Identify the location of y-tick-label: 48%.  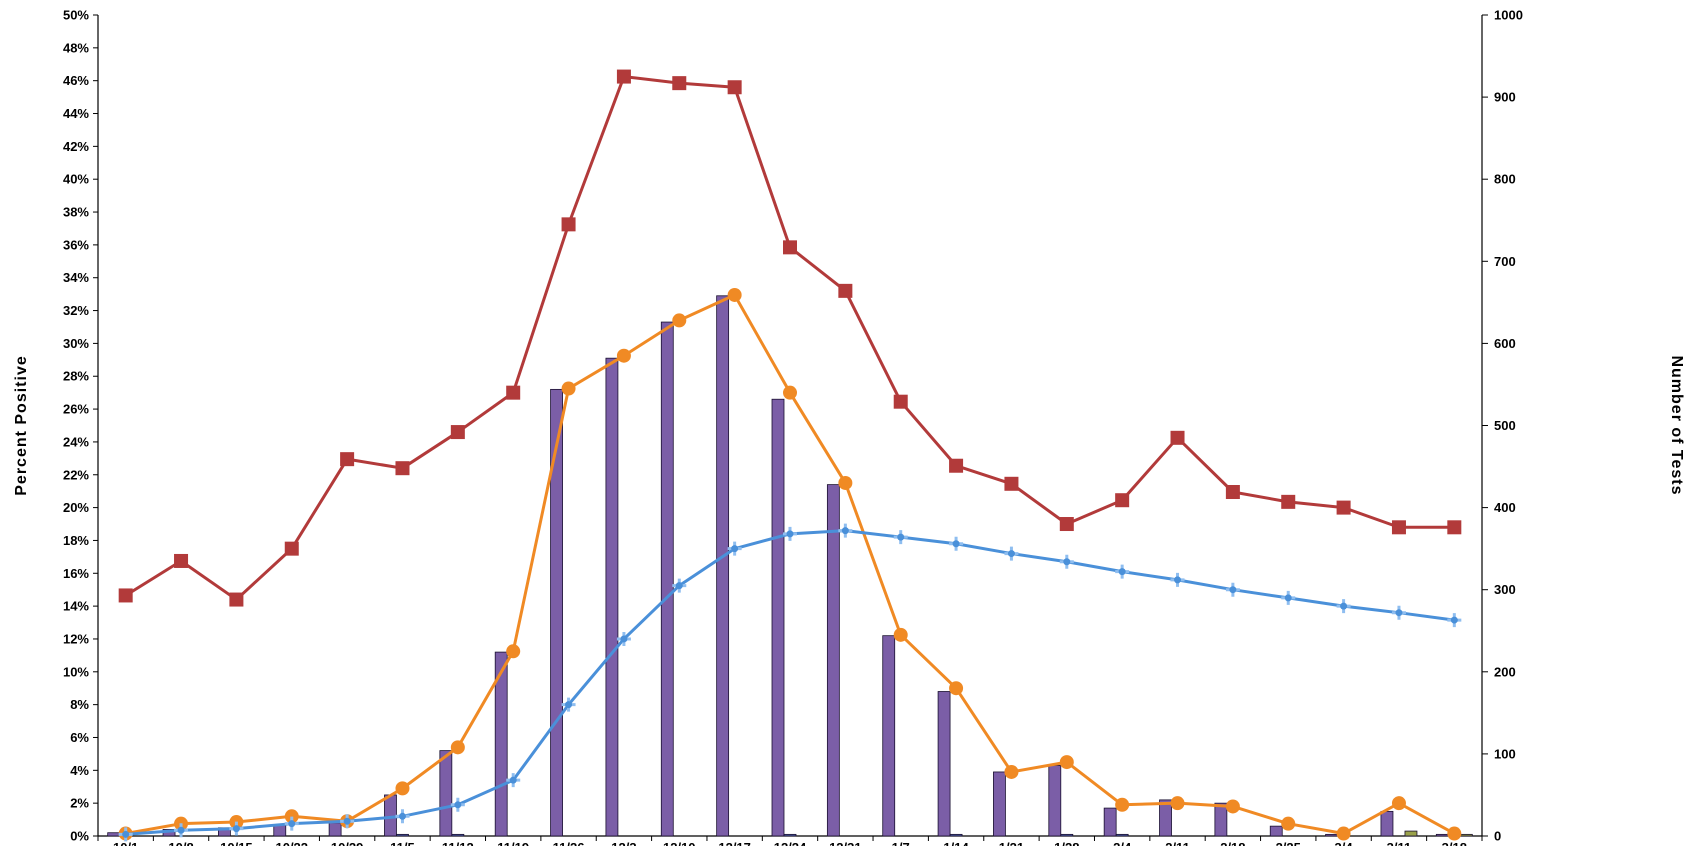
(76, 47).